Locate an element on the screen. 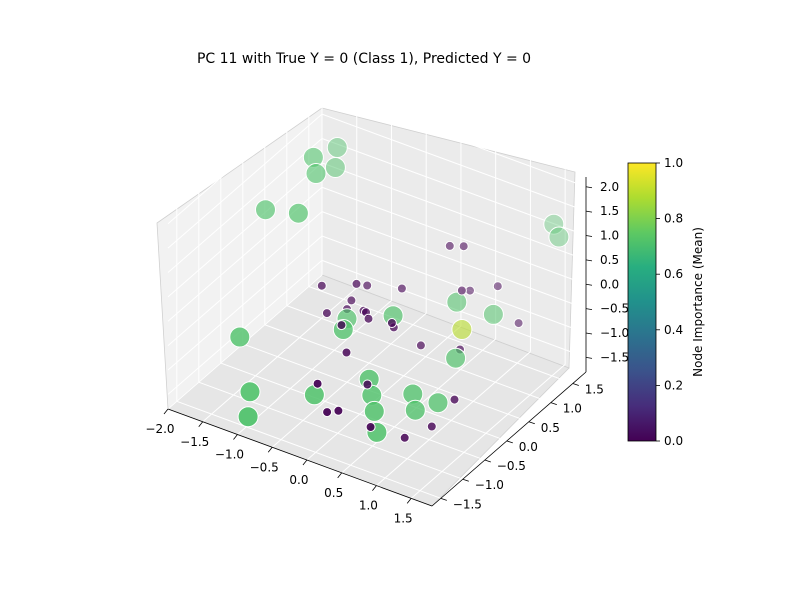 The image size is (800, 600). x-tick-label: −1.5 is located at coordinates (194, 442).